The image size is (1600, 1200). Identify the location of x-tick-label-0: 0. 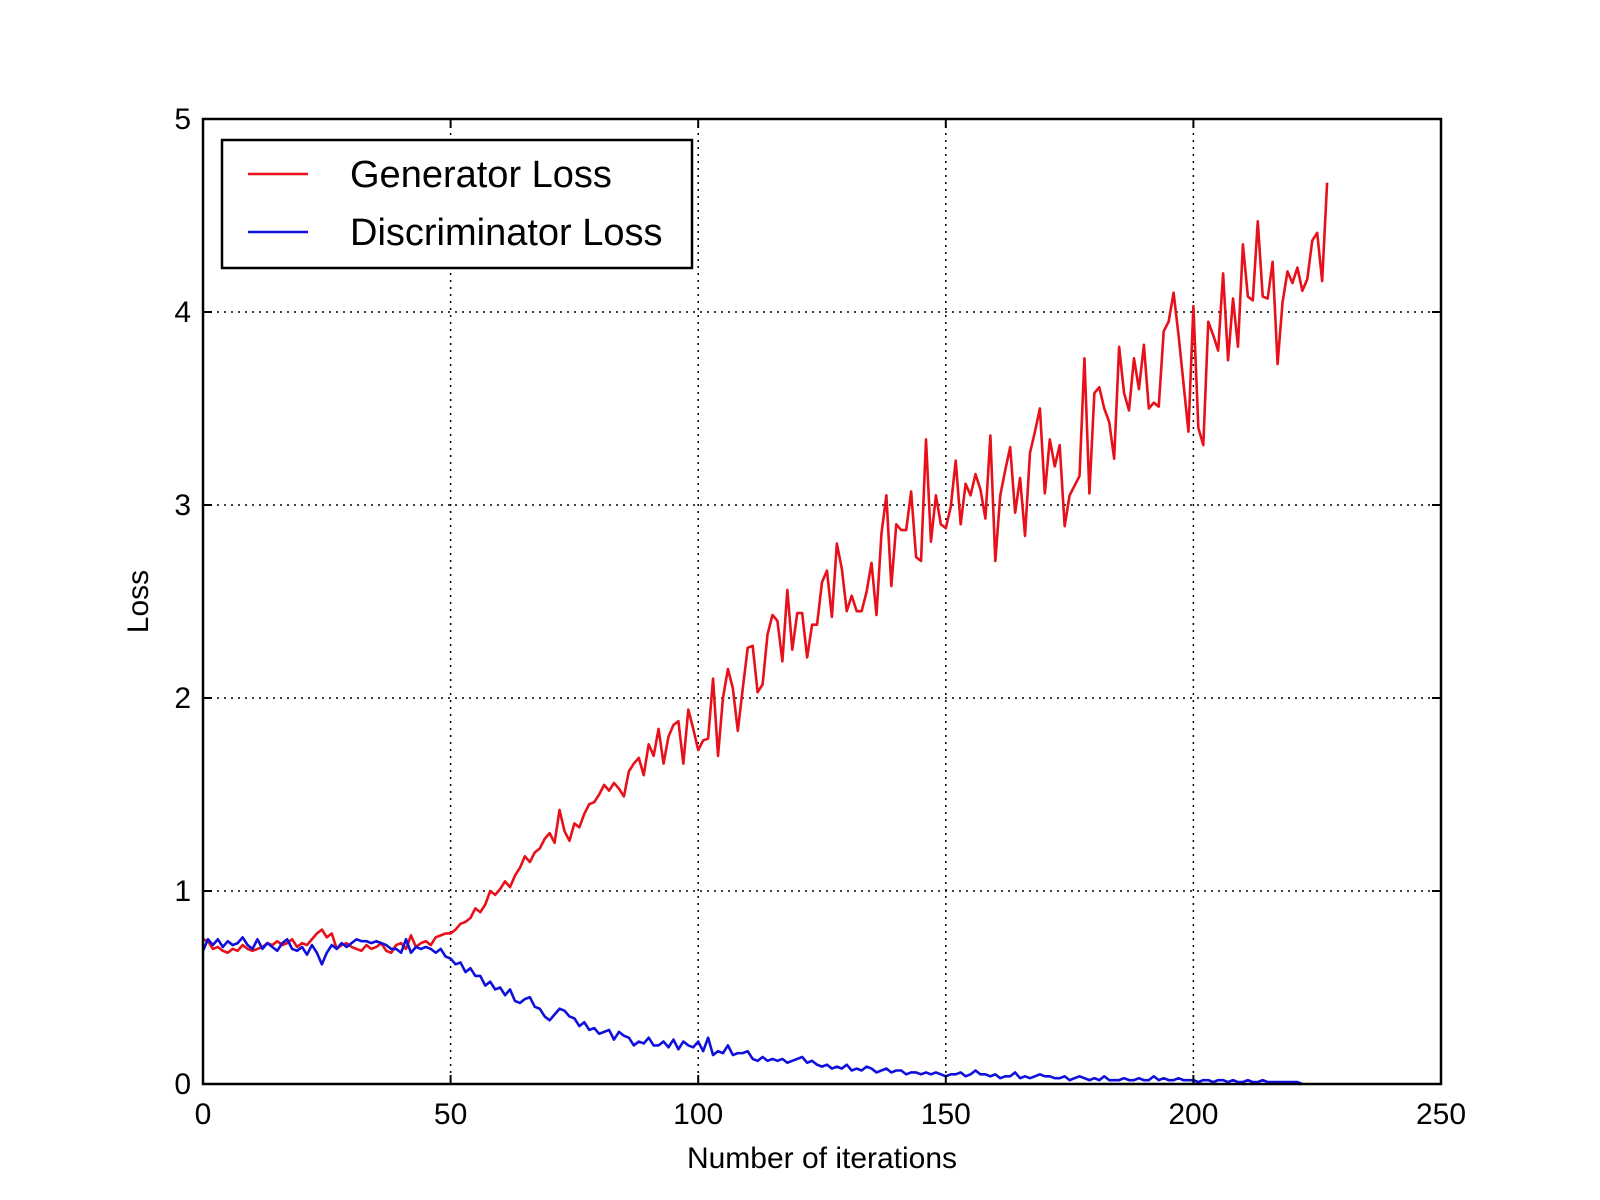
(203, 1114).